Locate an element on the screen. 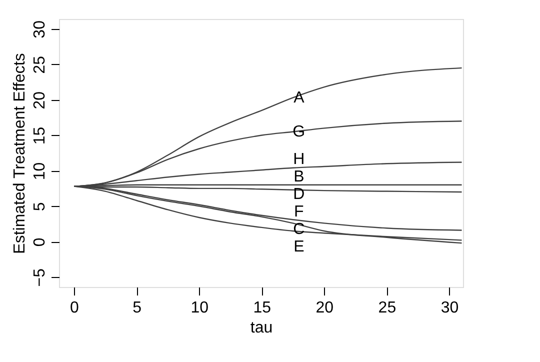  x-axis-title: tau is located at coordinates (261, 328).